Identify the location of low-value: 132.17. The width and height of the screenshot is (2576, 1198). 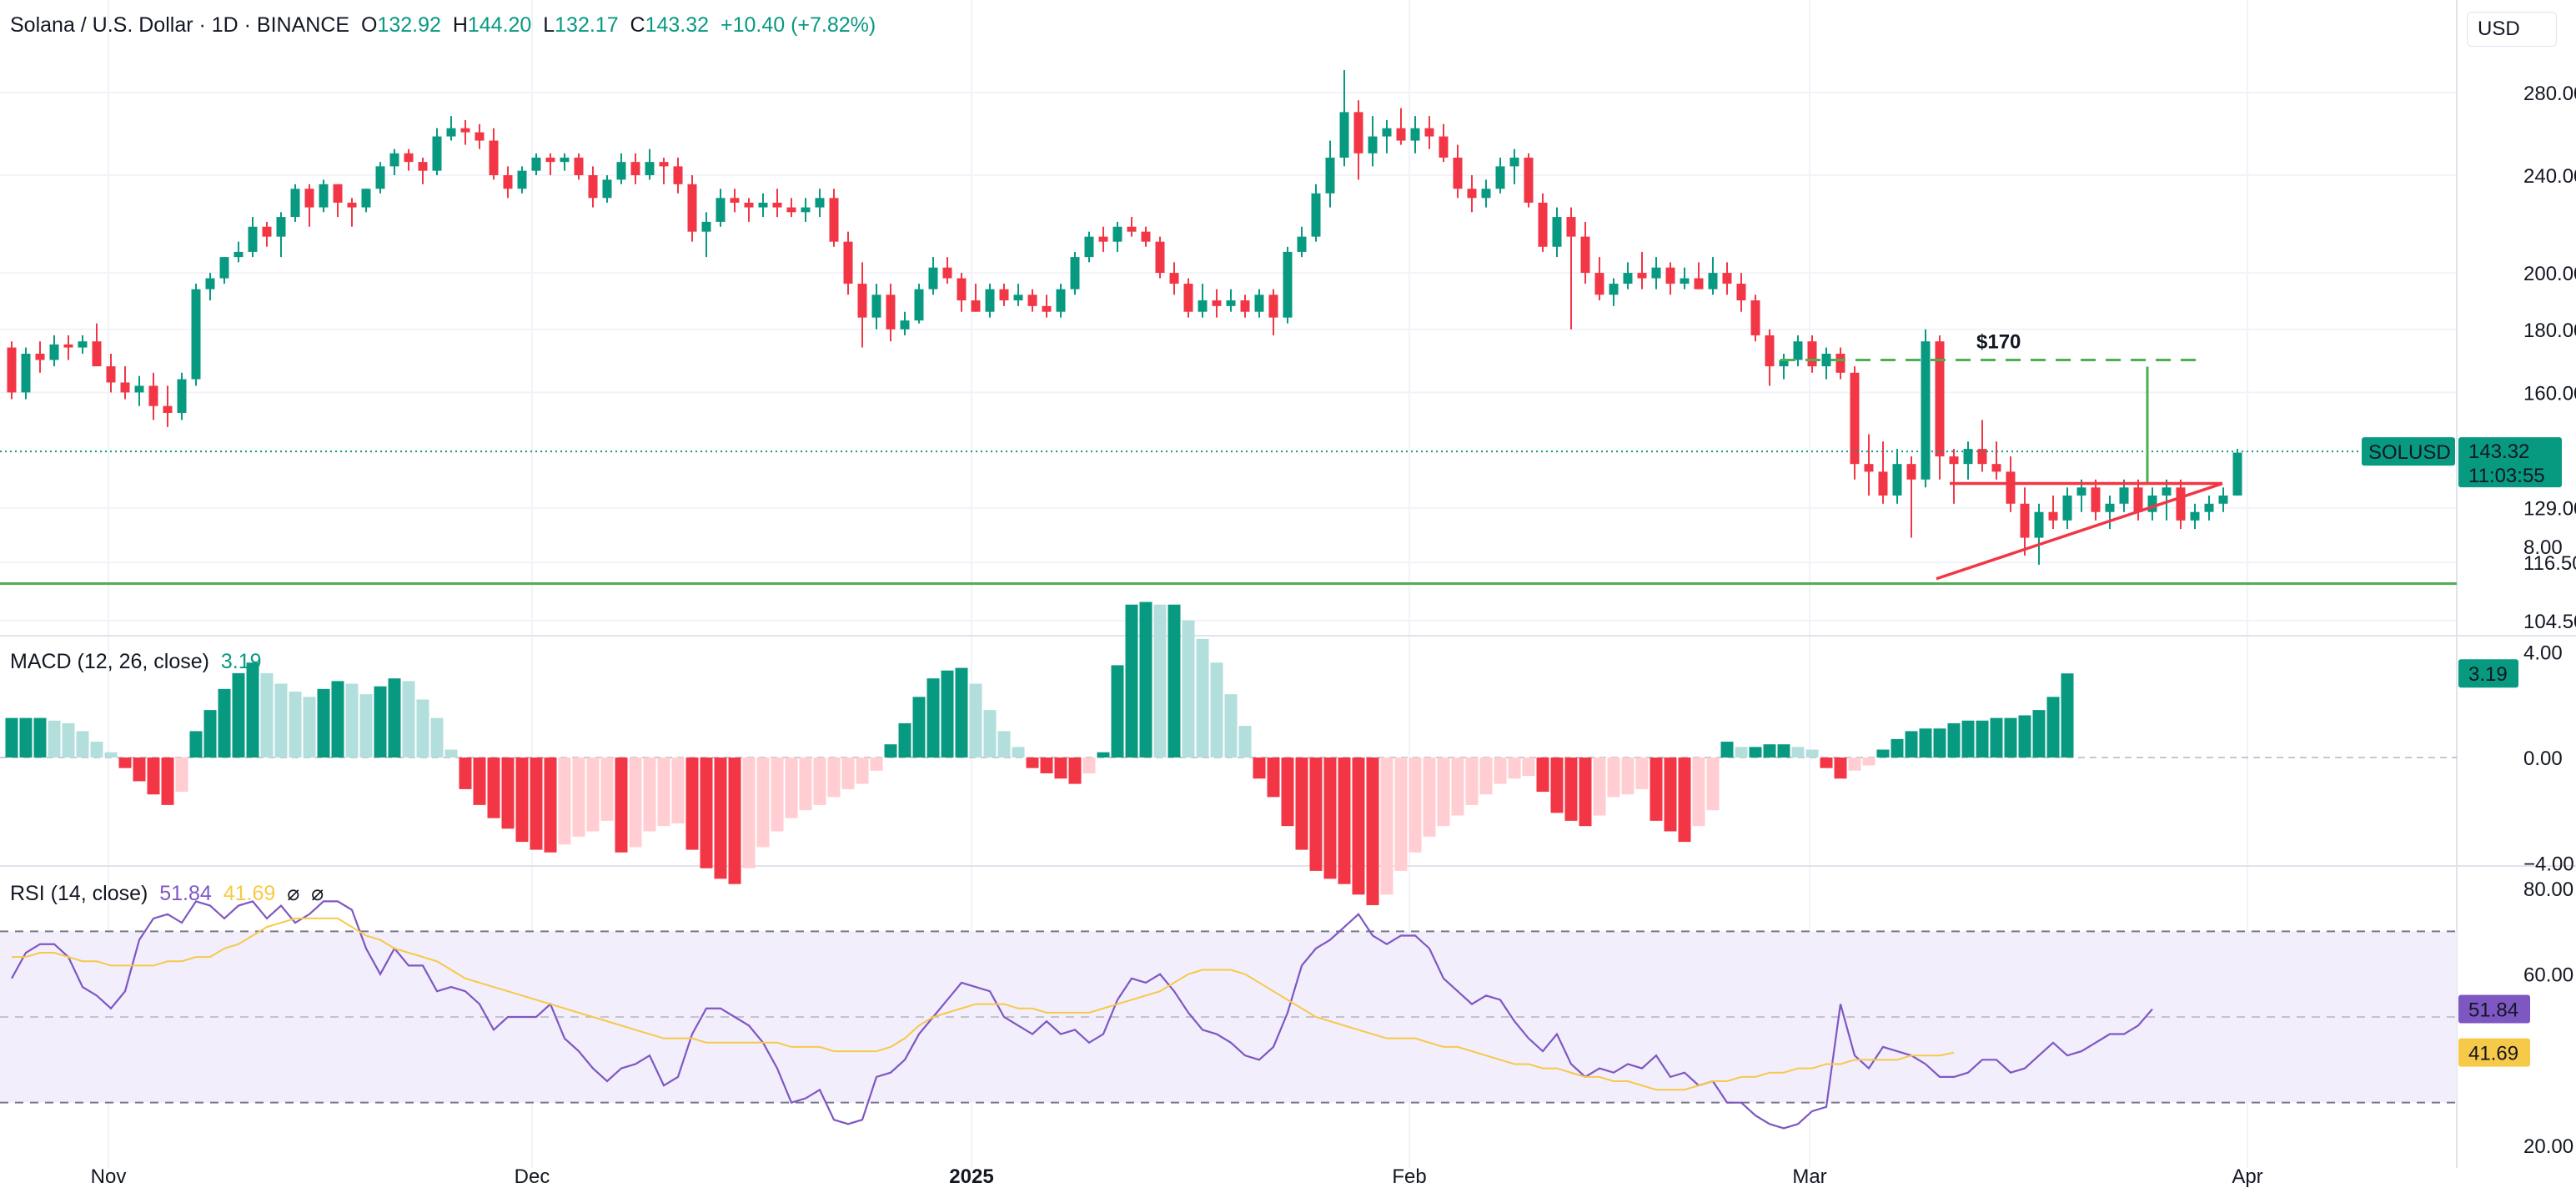
(587, 25).